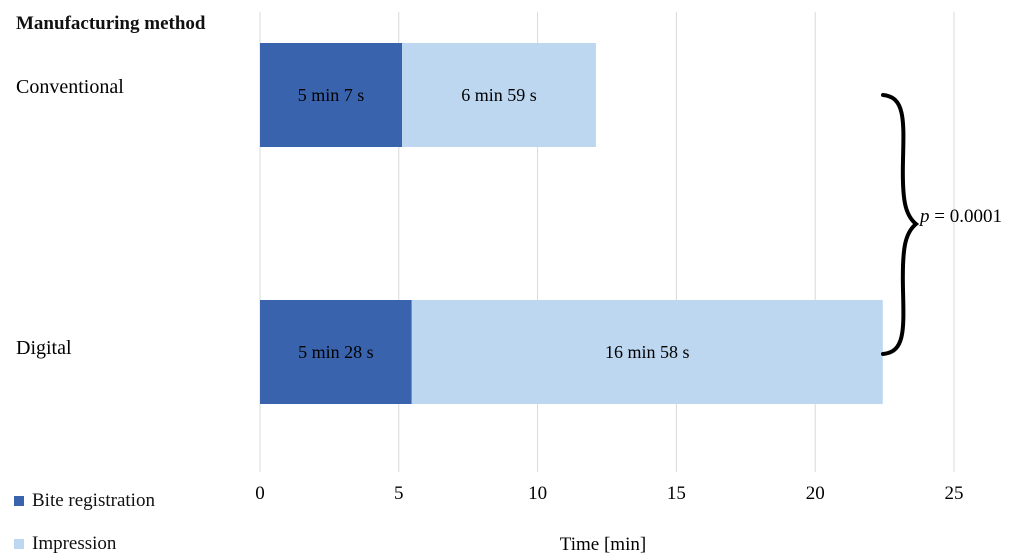 This screenshot has width=1014, height=556. I want to click on legend-item-impression: Impression, so click(65, 544).